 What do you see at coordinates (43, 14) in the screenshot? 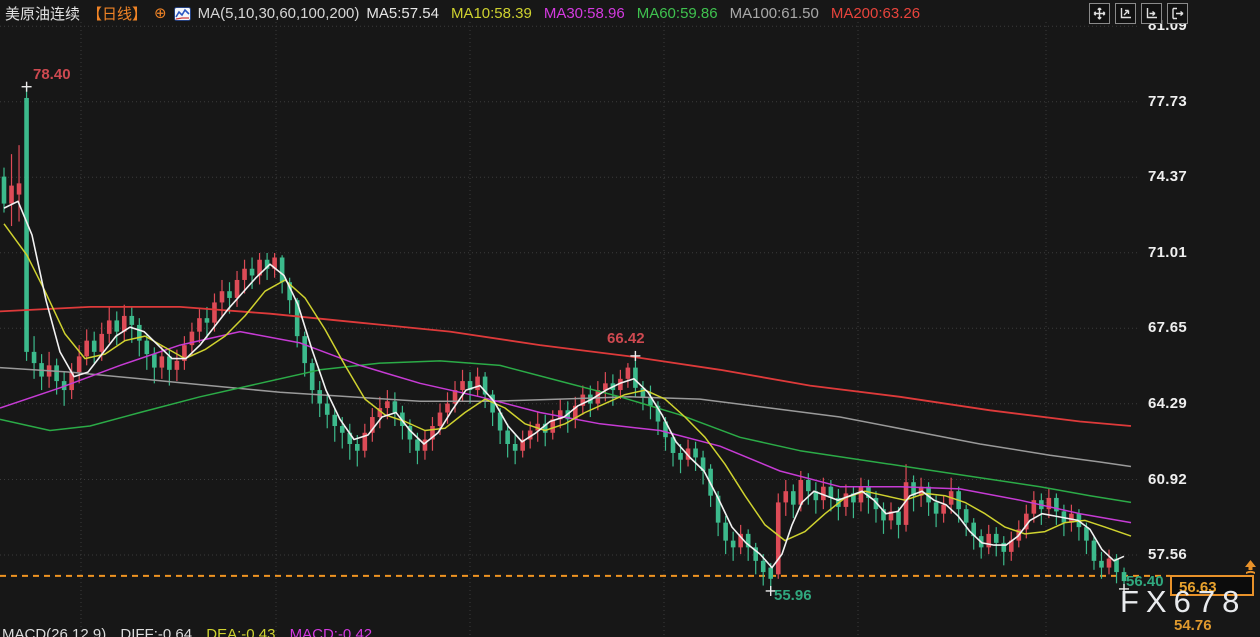
I see `symbol-name: 美原油连续` at bounding box center [43, 14].